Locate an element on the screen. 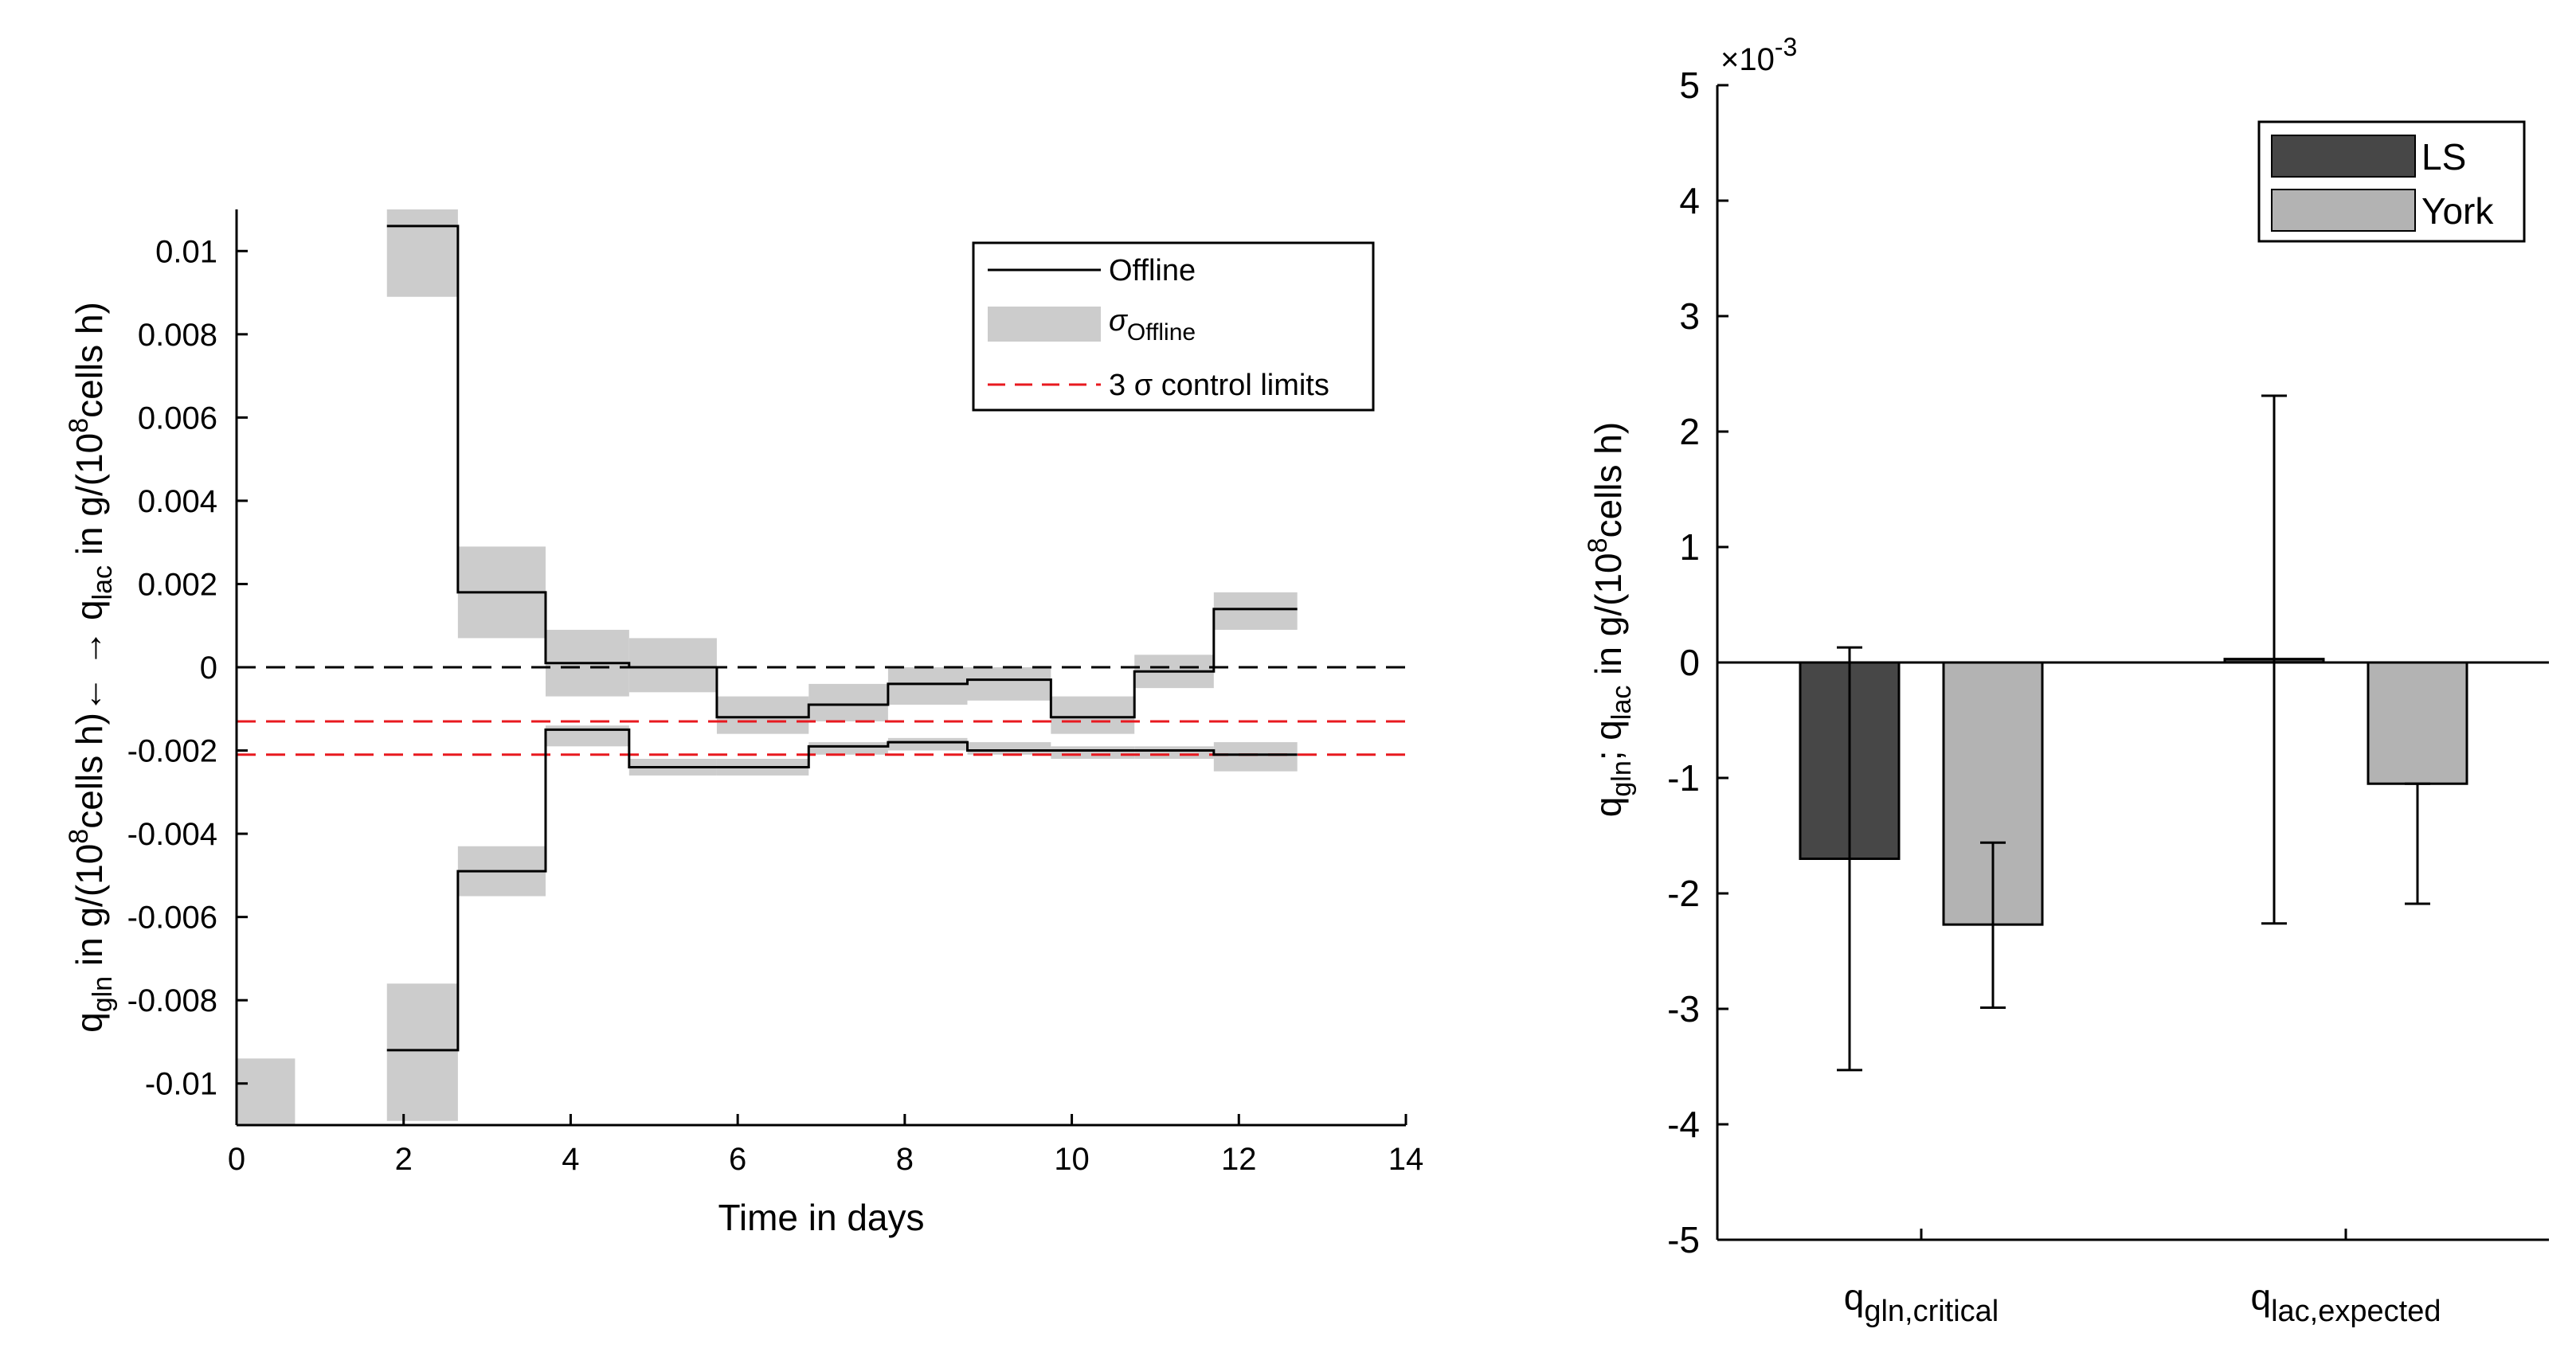 The width and height of the screenshot is (2576, 1360). right-y-tick-label: -3 is located at coordinates (1683, 1009).